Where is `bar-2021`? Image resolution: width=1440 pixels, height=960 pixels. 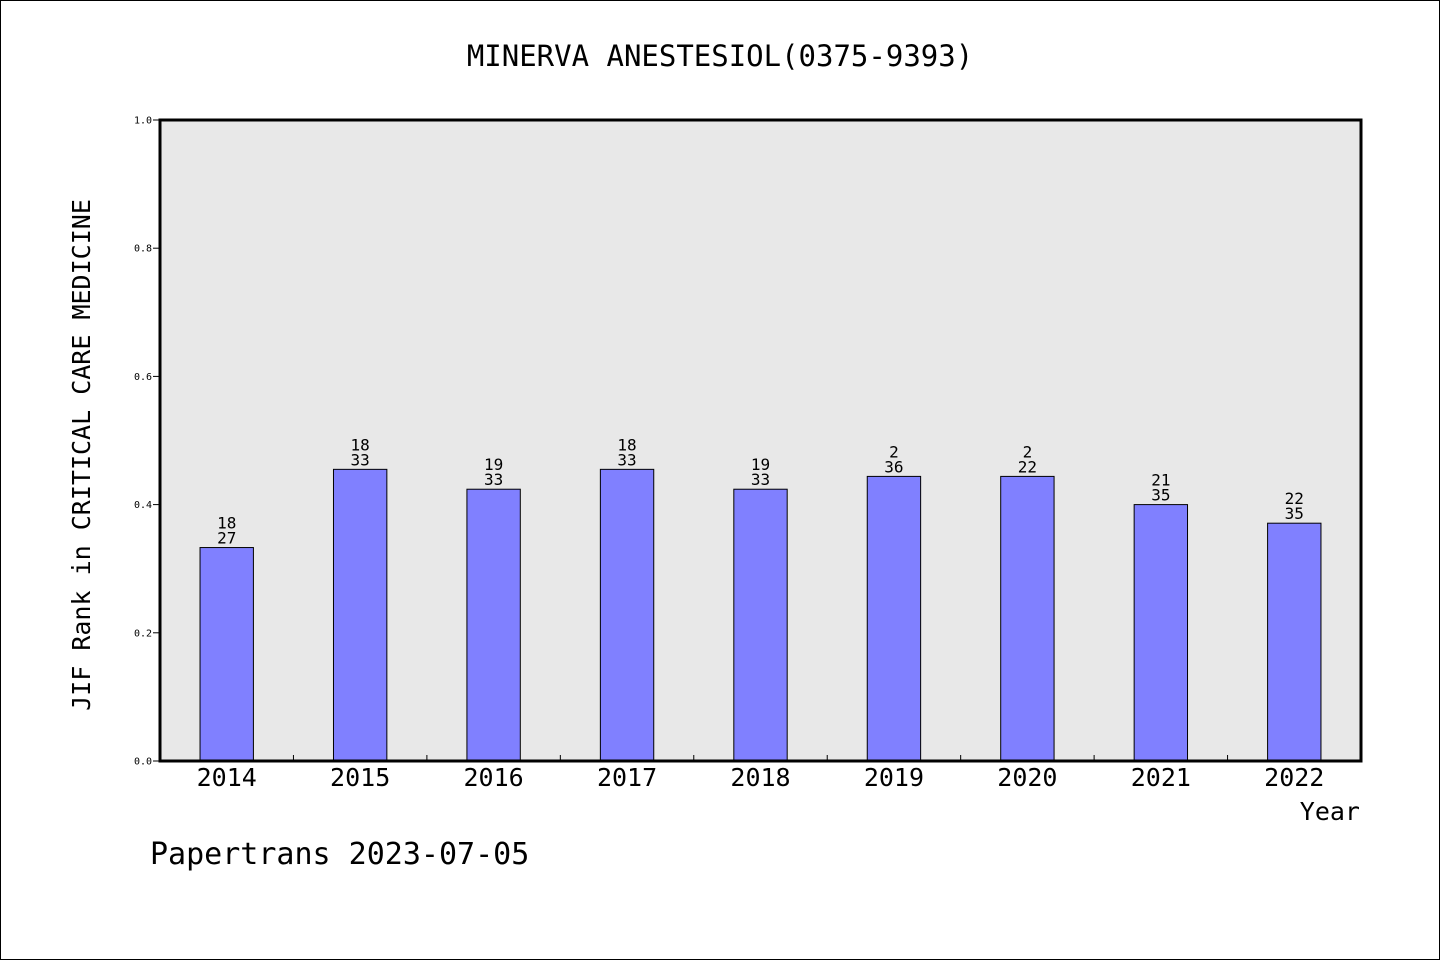
bar-2021 is located at coordinates (1161, 633).